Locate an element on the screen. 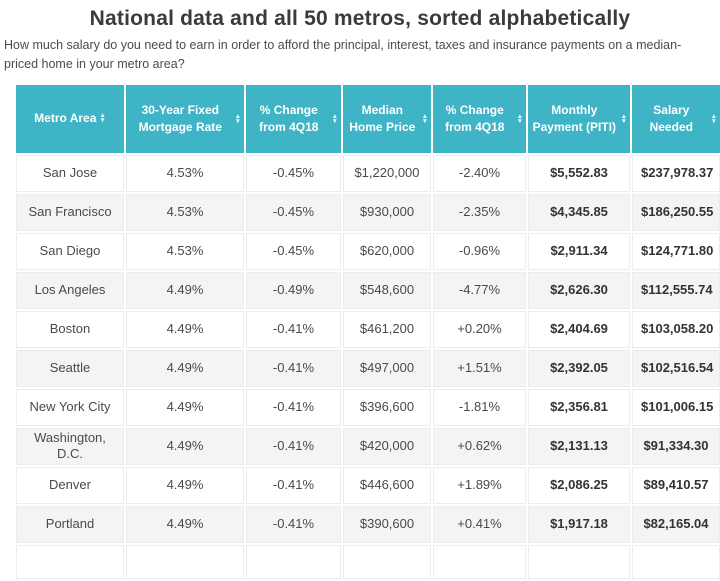 The image size is (720, 581). column-header-label: Median Home Price is located at coordinates (382, 119).